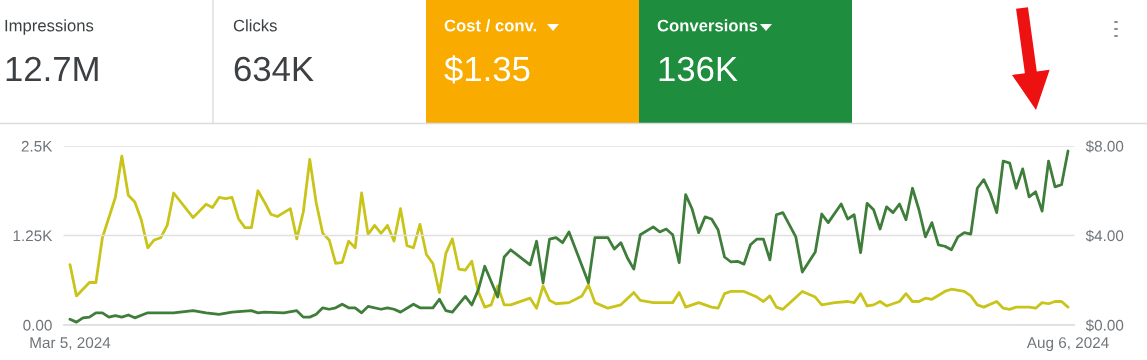  I want to click on text: 634K, so click(274, 69).